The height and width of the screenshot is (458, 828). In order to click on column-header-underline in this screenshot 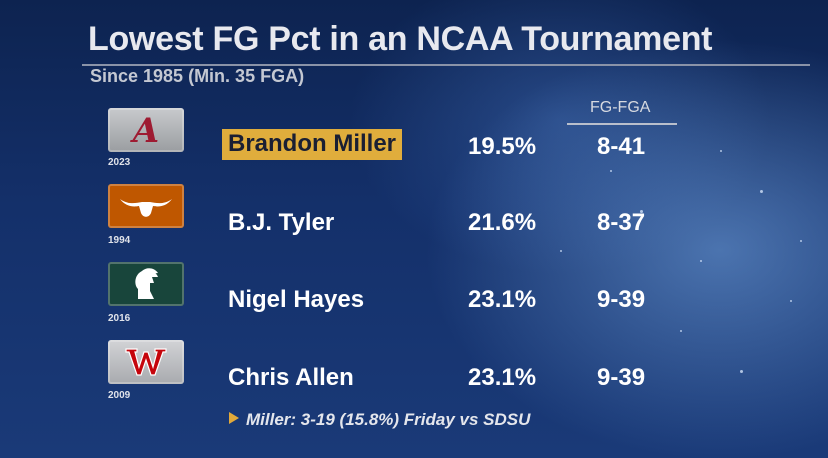, I will do `click(622, 124)`.